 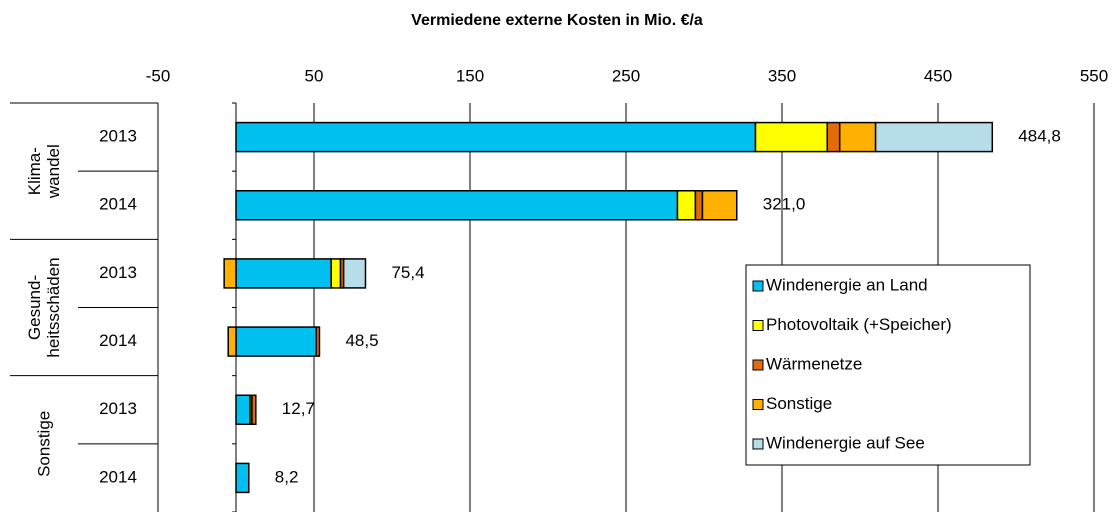 What do you see at coordinates (43, 444) in the screenshot?
I see `group-label: Sonstige` at bounding box center [43, 444].